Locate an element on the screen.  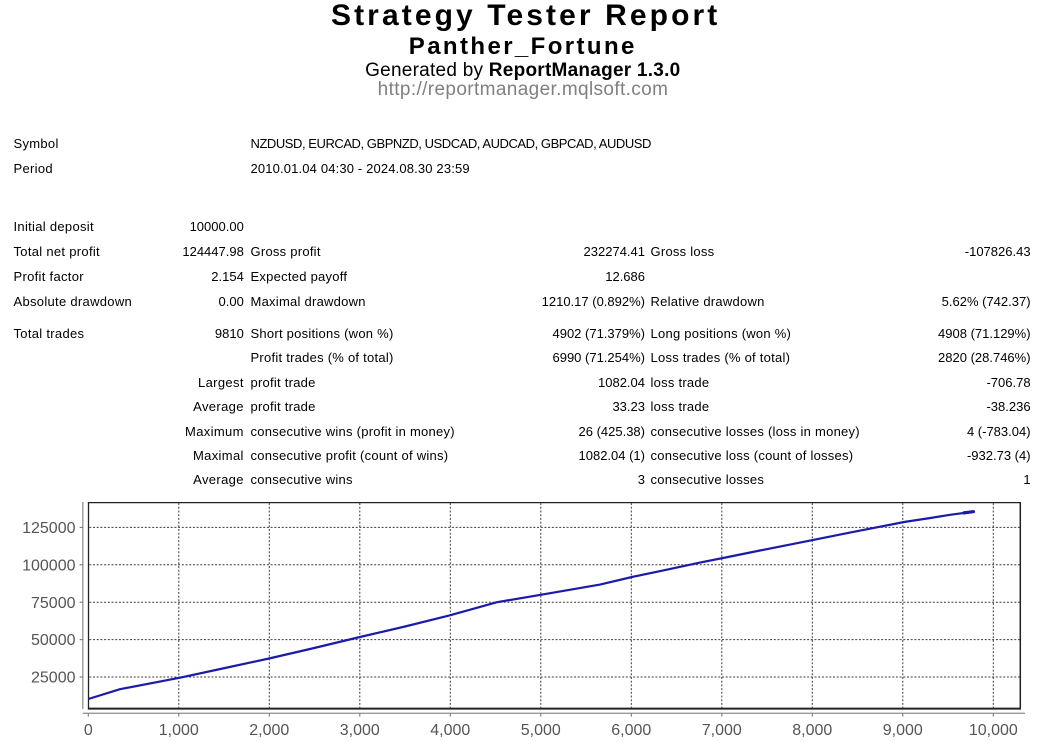
svg-text: 8,000 is located at coordinates (812, 730).